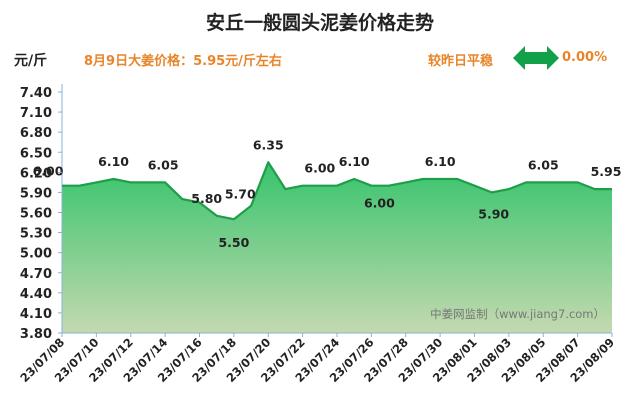  Describe the element at coordinates (36, 113) in the screenshot. I see `y-tick-label: 7.10` at that location.